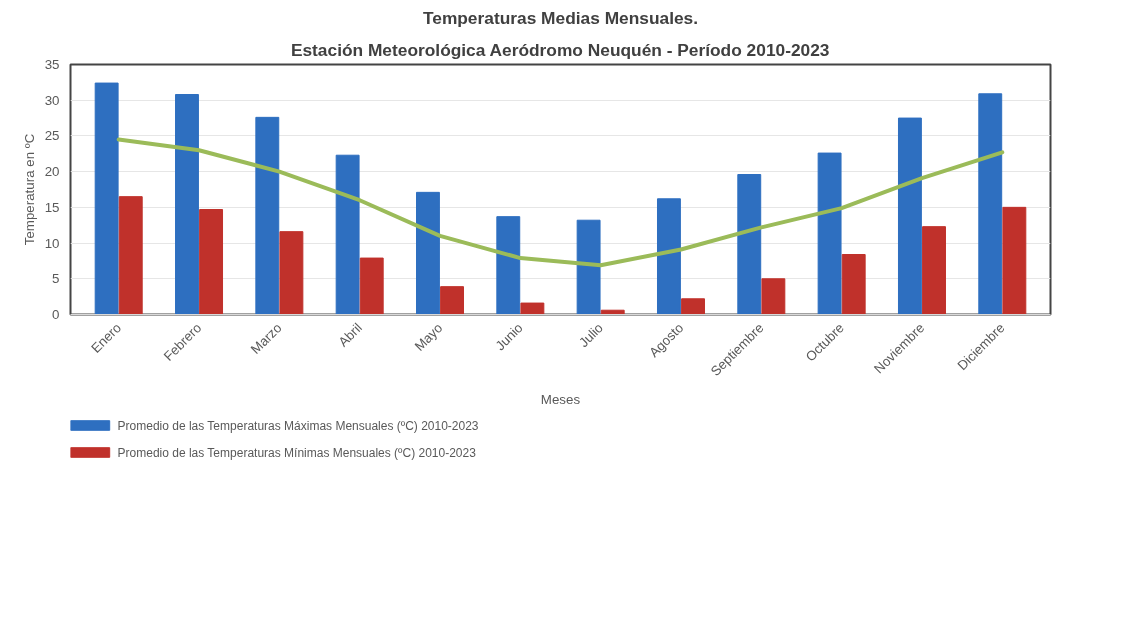  What do you see at coordinates (297, 452) in the screenshot?
I see `legend-label: Promedio de las Temperaturas Mínimas Mensuales (ºC) 2010-2023` at bounding box center [297, 452].